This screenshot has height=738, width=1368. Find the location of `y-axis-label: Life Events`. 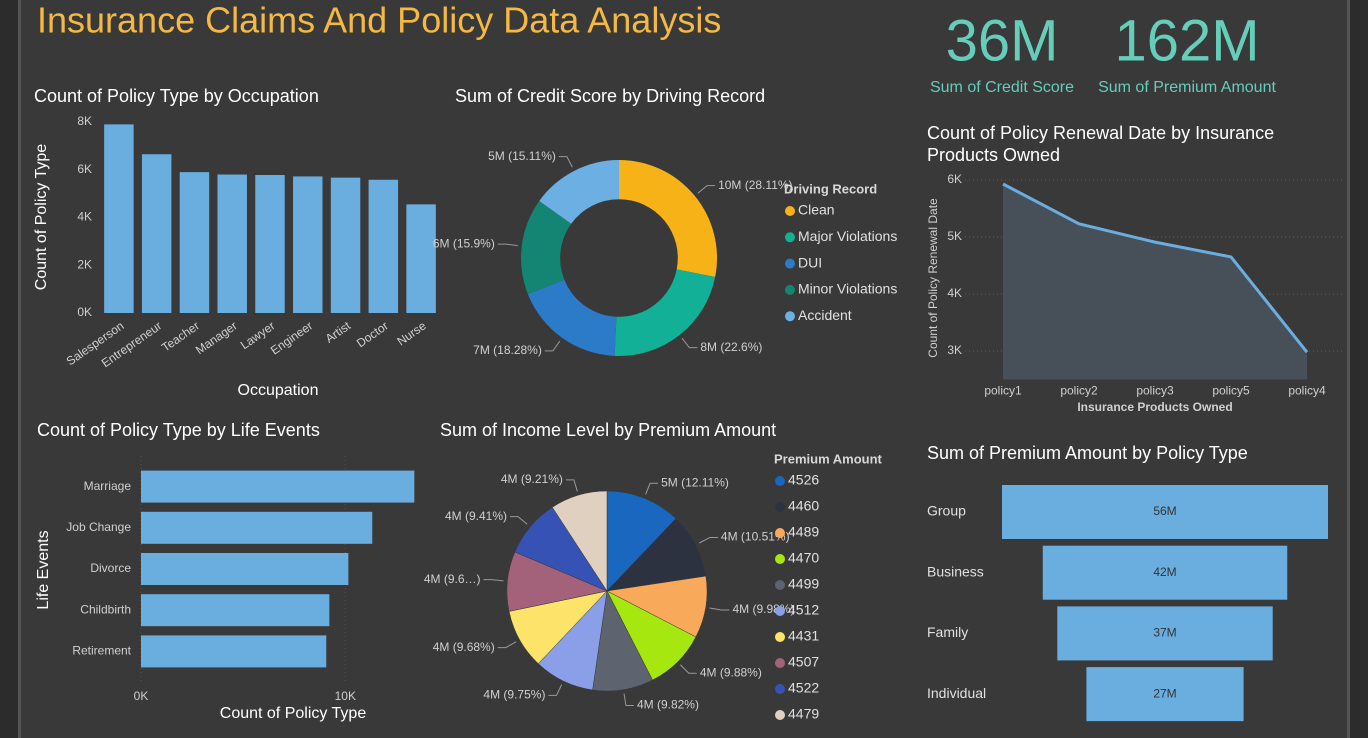

y-axis-label: Life Events is located at coordinates (43, 569).